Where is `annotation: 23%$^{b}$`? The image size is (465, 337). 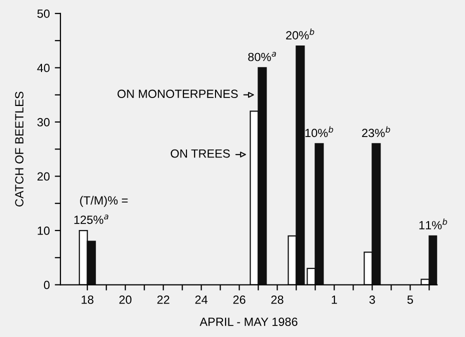
annotation: 23%$^{b}$ is located at coordinates (376, 132).